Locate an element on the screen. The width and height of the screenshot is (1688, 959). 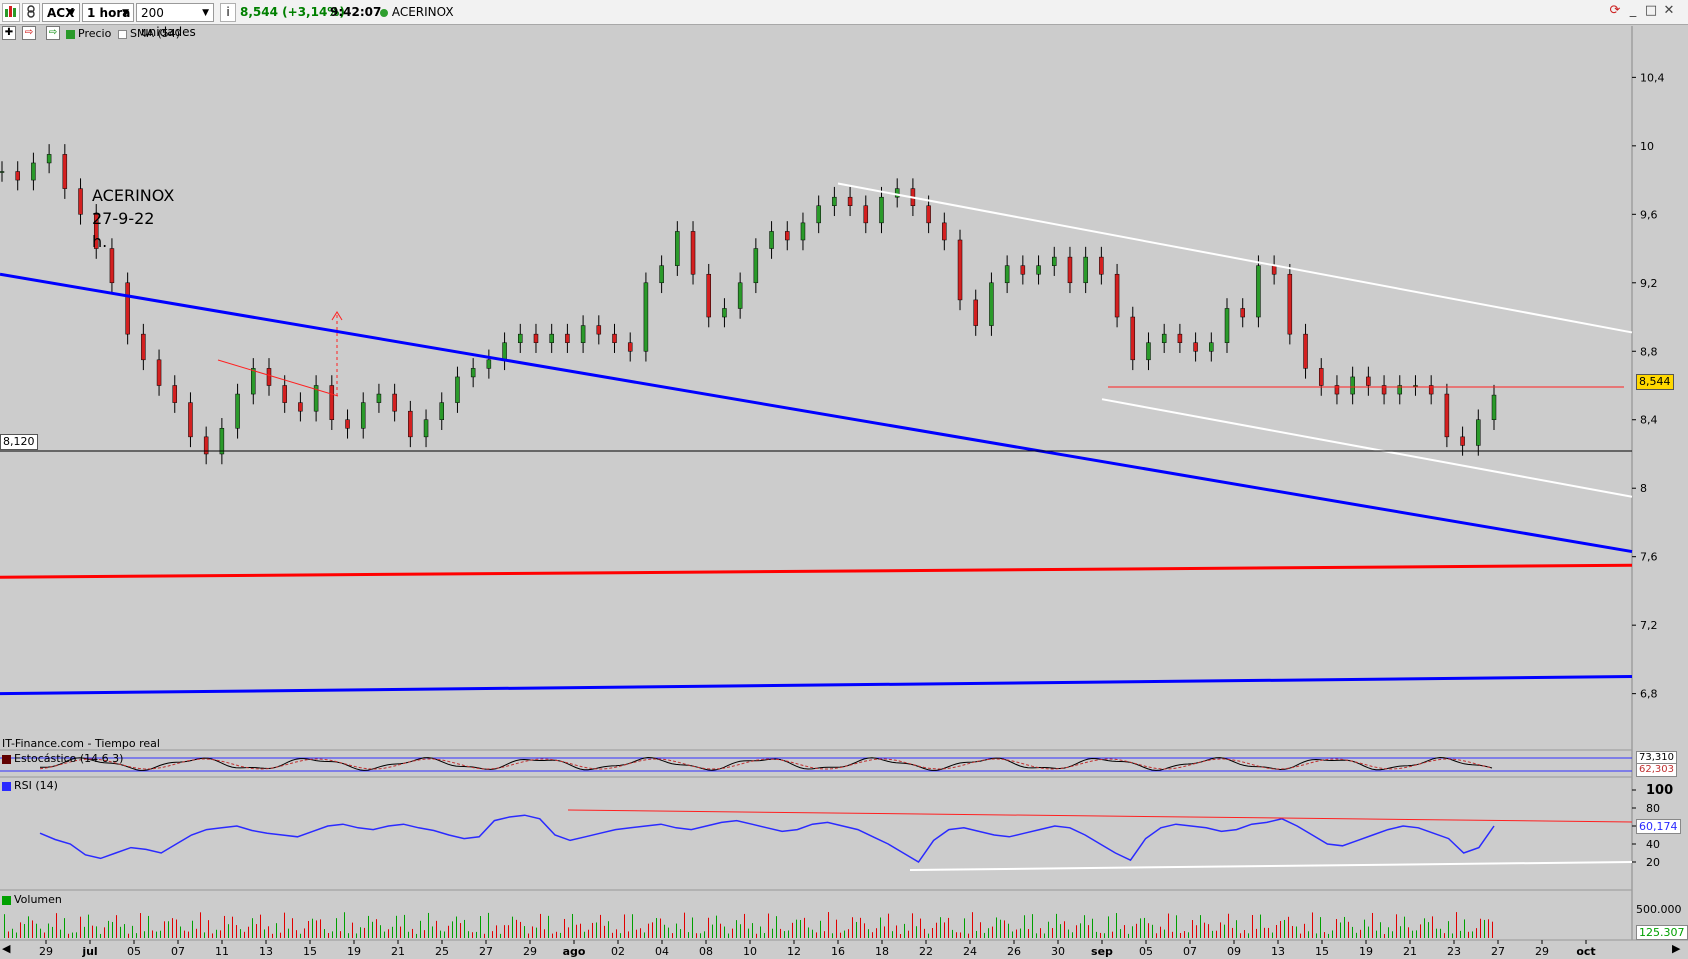
chevron-down-icon: ▼ is located at coordinates (205, 13).